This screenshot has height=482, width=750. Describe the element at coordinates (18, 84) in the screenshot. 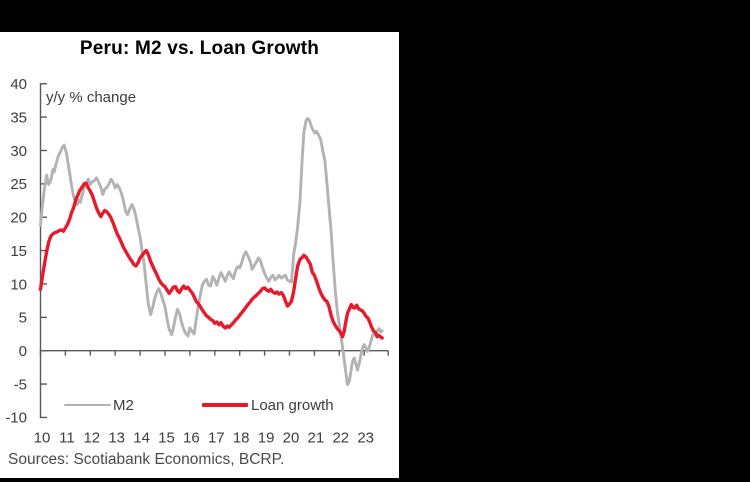

I see `y-axis-tick-label: 40` at that location.